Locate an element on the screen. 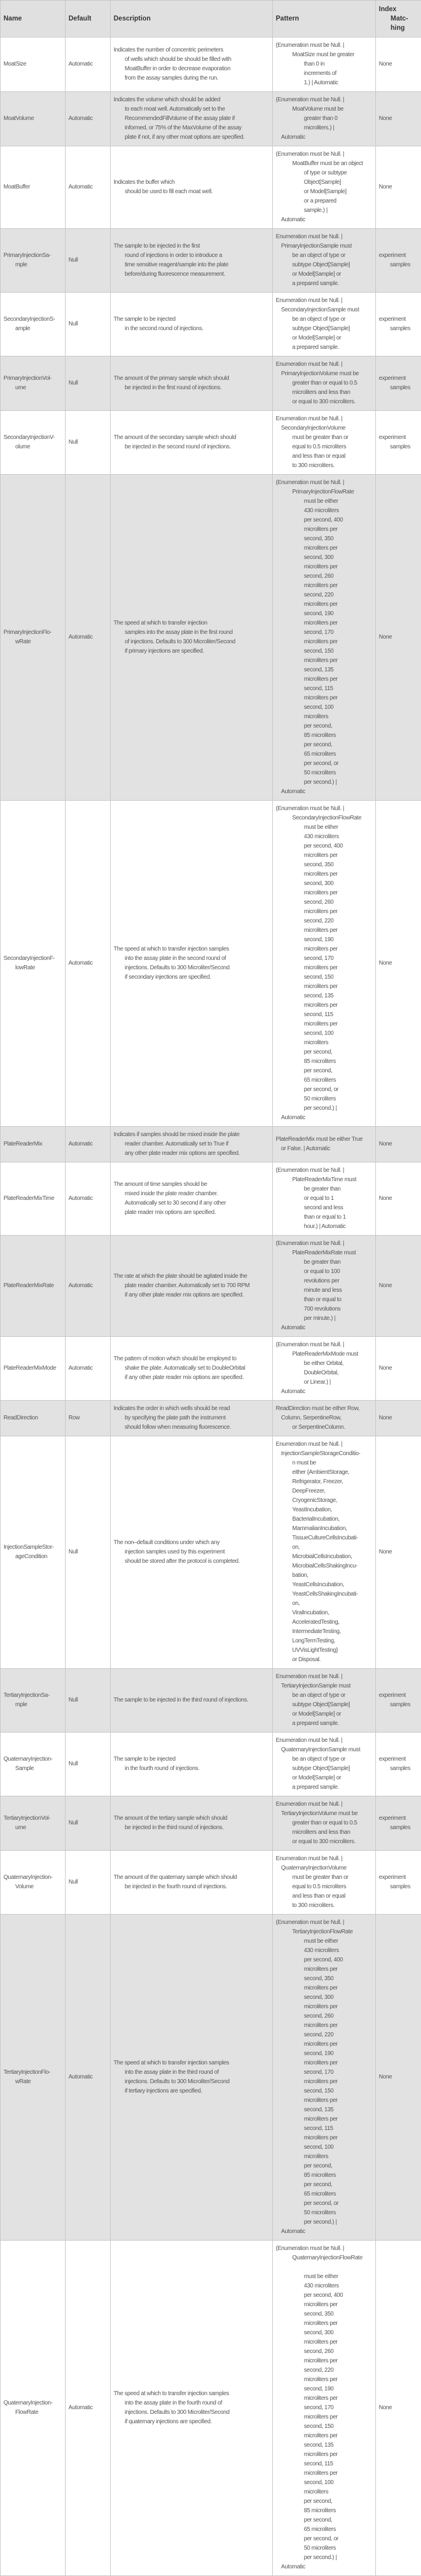 The width and height of the screenshot is (421, 2576). option-pattern-line: must be greater than or is located at coordinates (324, 1878).